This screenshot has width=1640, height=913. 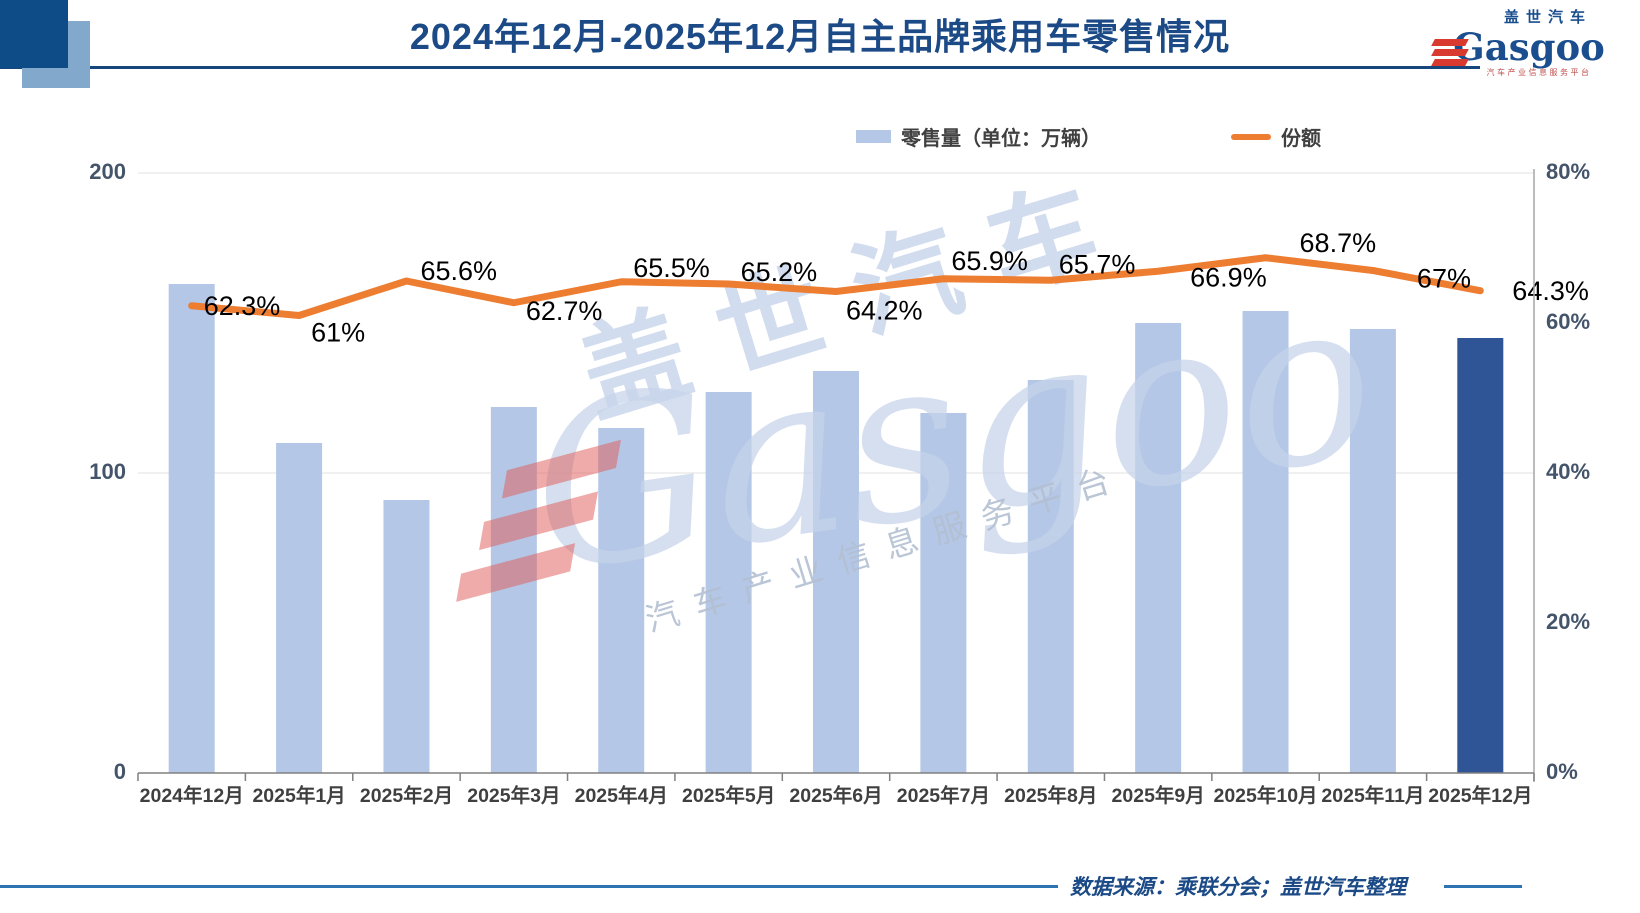 What do you see at coordinates (1372, 551) in the screenshot?
I see `bar-2025年11月` at bounding box center [1372, 551].